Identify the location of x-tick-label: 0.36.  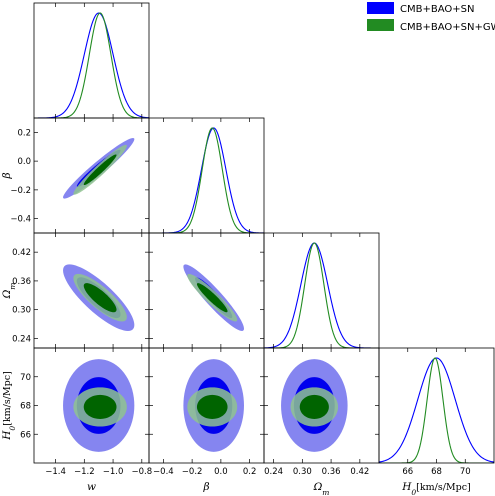
(331, 472).